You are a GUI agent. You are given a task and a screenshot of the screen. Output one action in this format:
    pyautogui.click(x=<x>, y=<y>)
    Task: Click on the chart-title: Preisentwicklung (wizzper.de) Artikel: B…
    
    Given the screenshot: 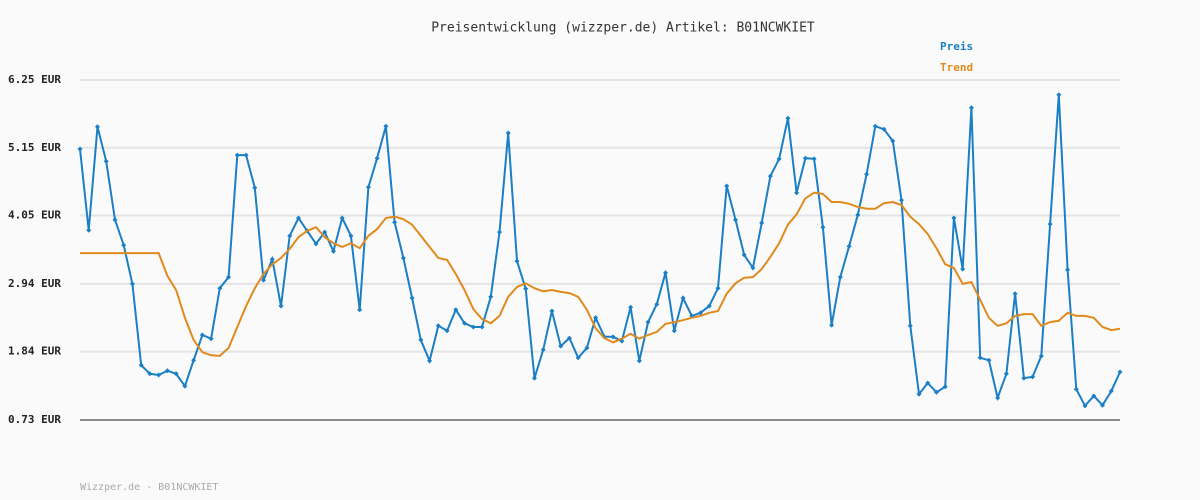 What is the action you would take?
    pyautogui.click(x=623, y=28)
    